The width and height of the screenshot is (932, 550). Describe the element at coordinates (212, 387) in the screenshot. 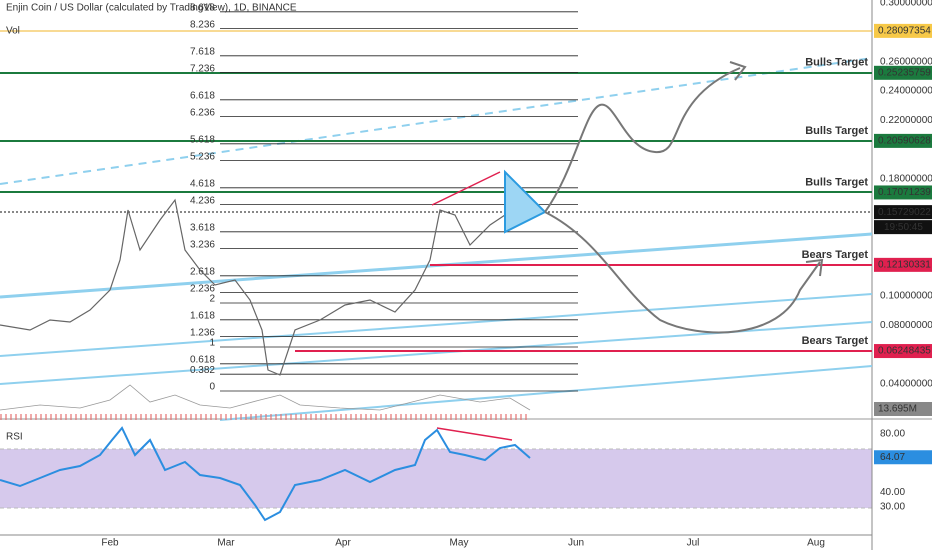

I see `fib-label: 0` at that location.